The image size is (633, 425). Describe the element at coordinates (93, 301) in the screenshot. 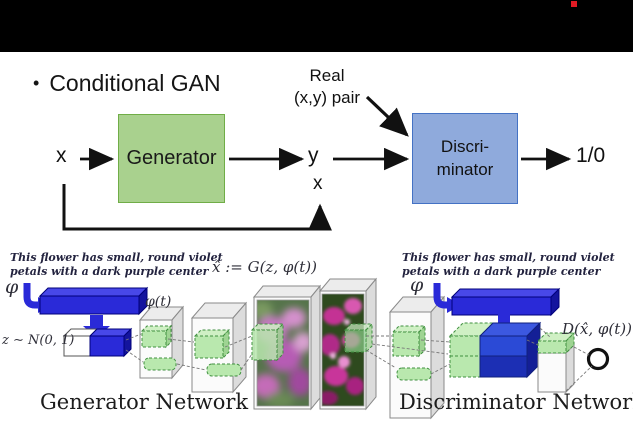

I see `gen-embedding-bar` at that location.